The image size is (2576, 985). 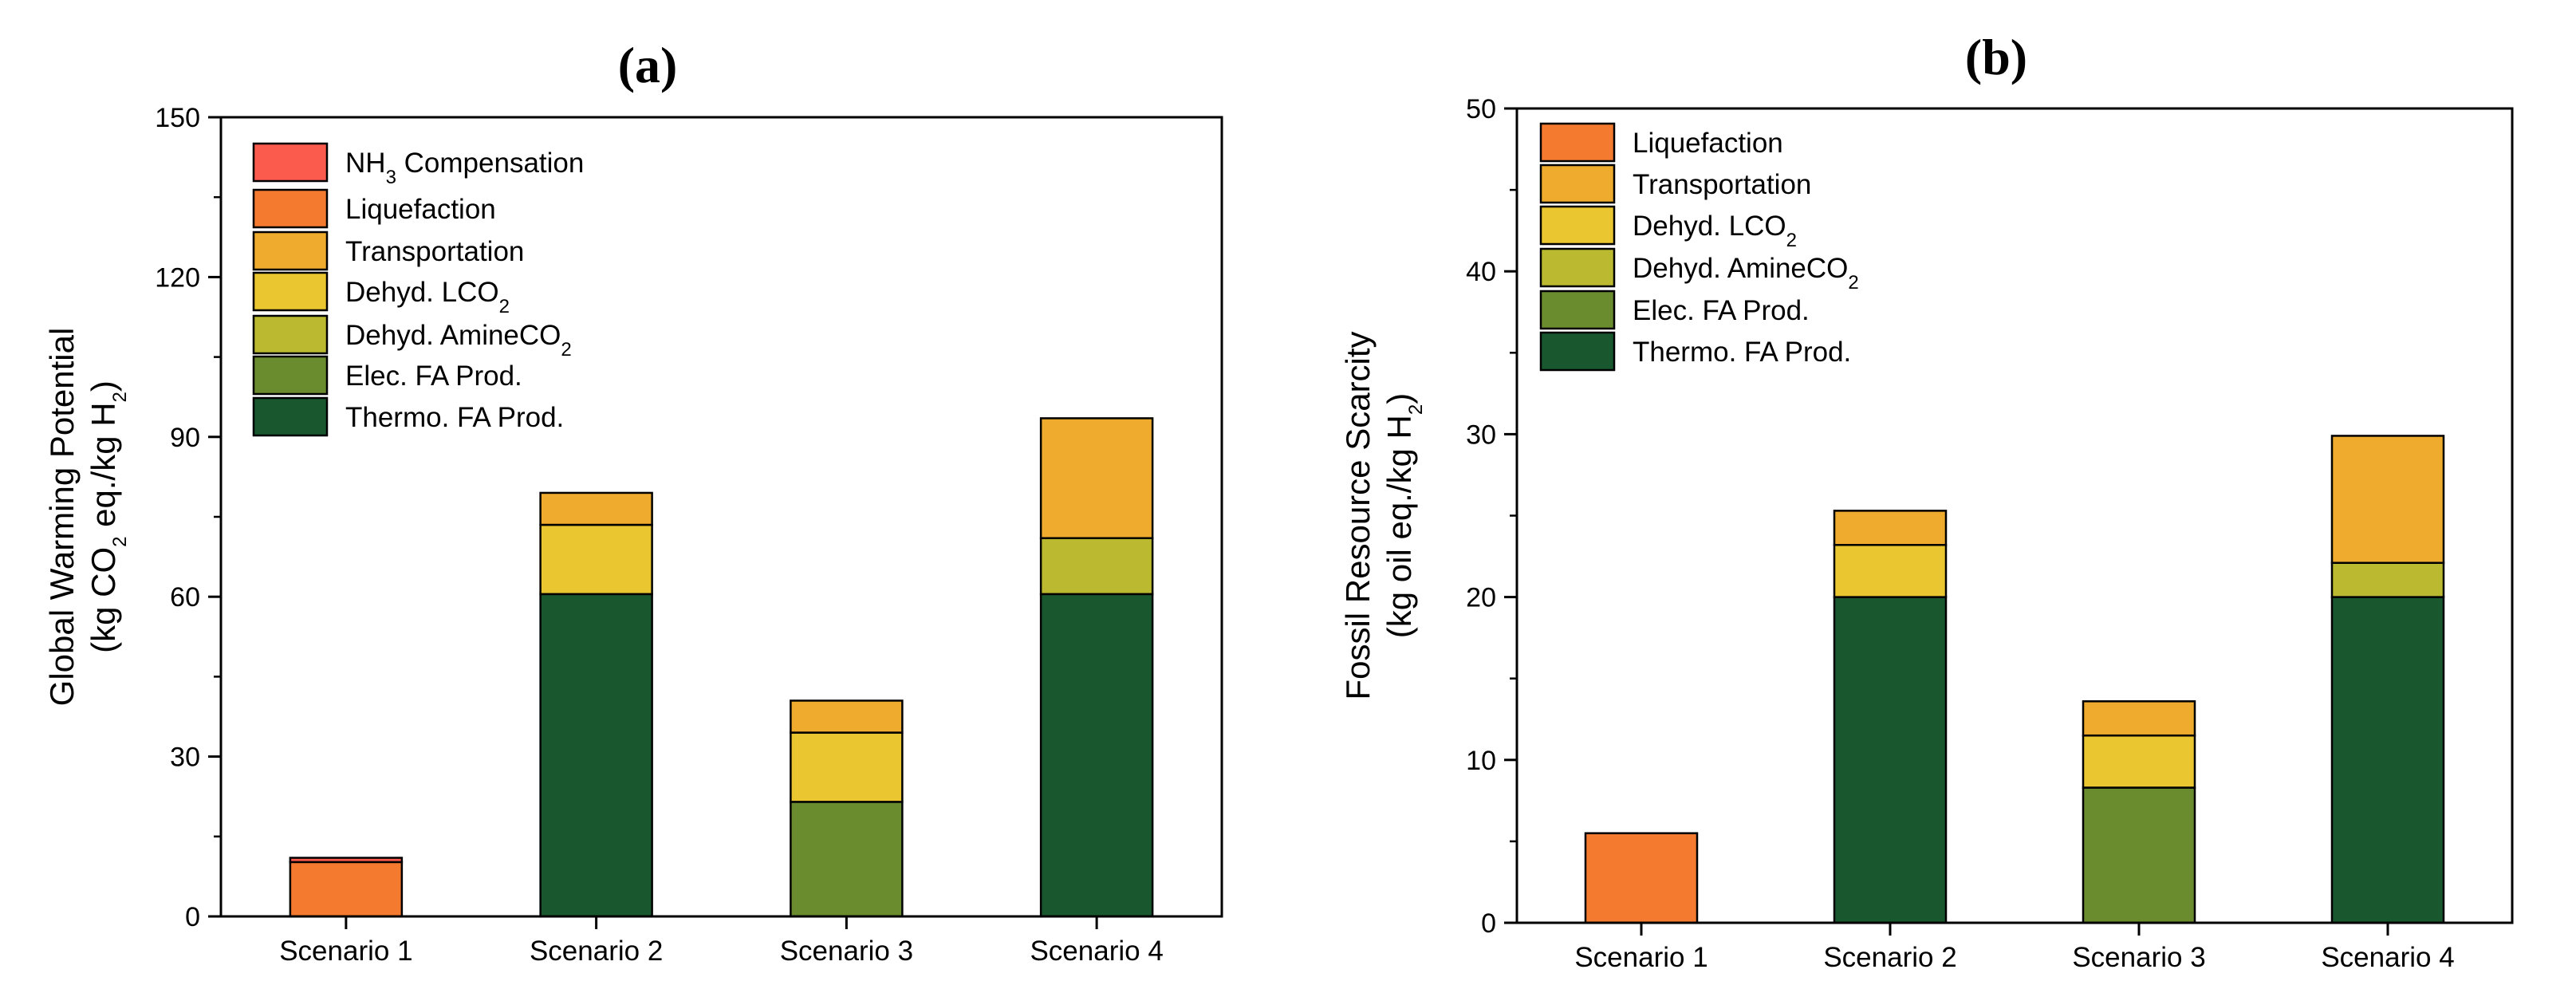 What do you see at coordinates (1481, 761) in the screenshot?
I see `y-tick-label: 10` at bounding box center [1481, 761].